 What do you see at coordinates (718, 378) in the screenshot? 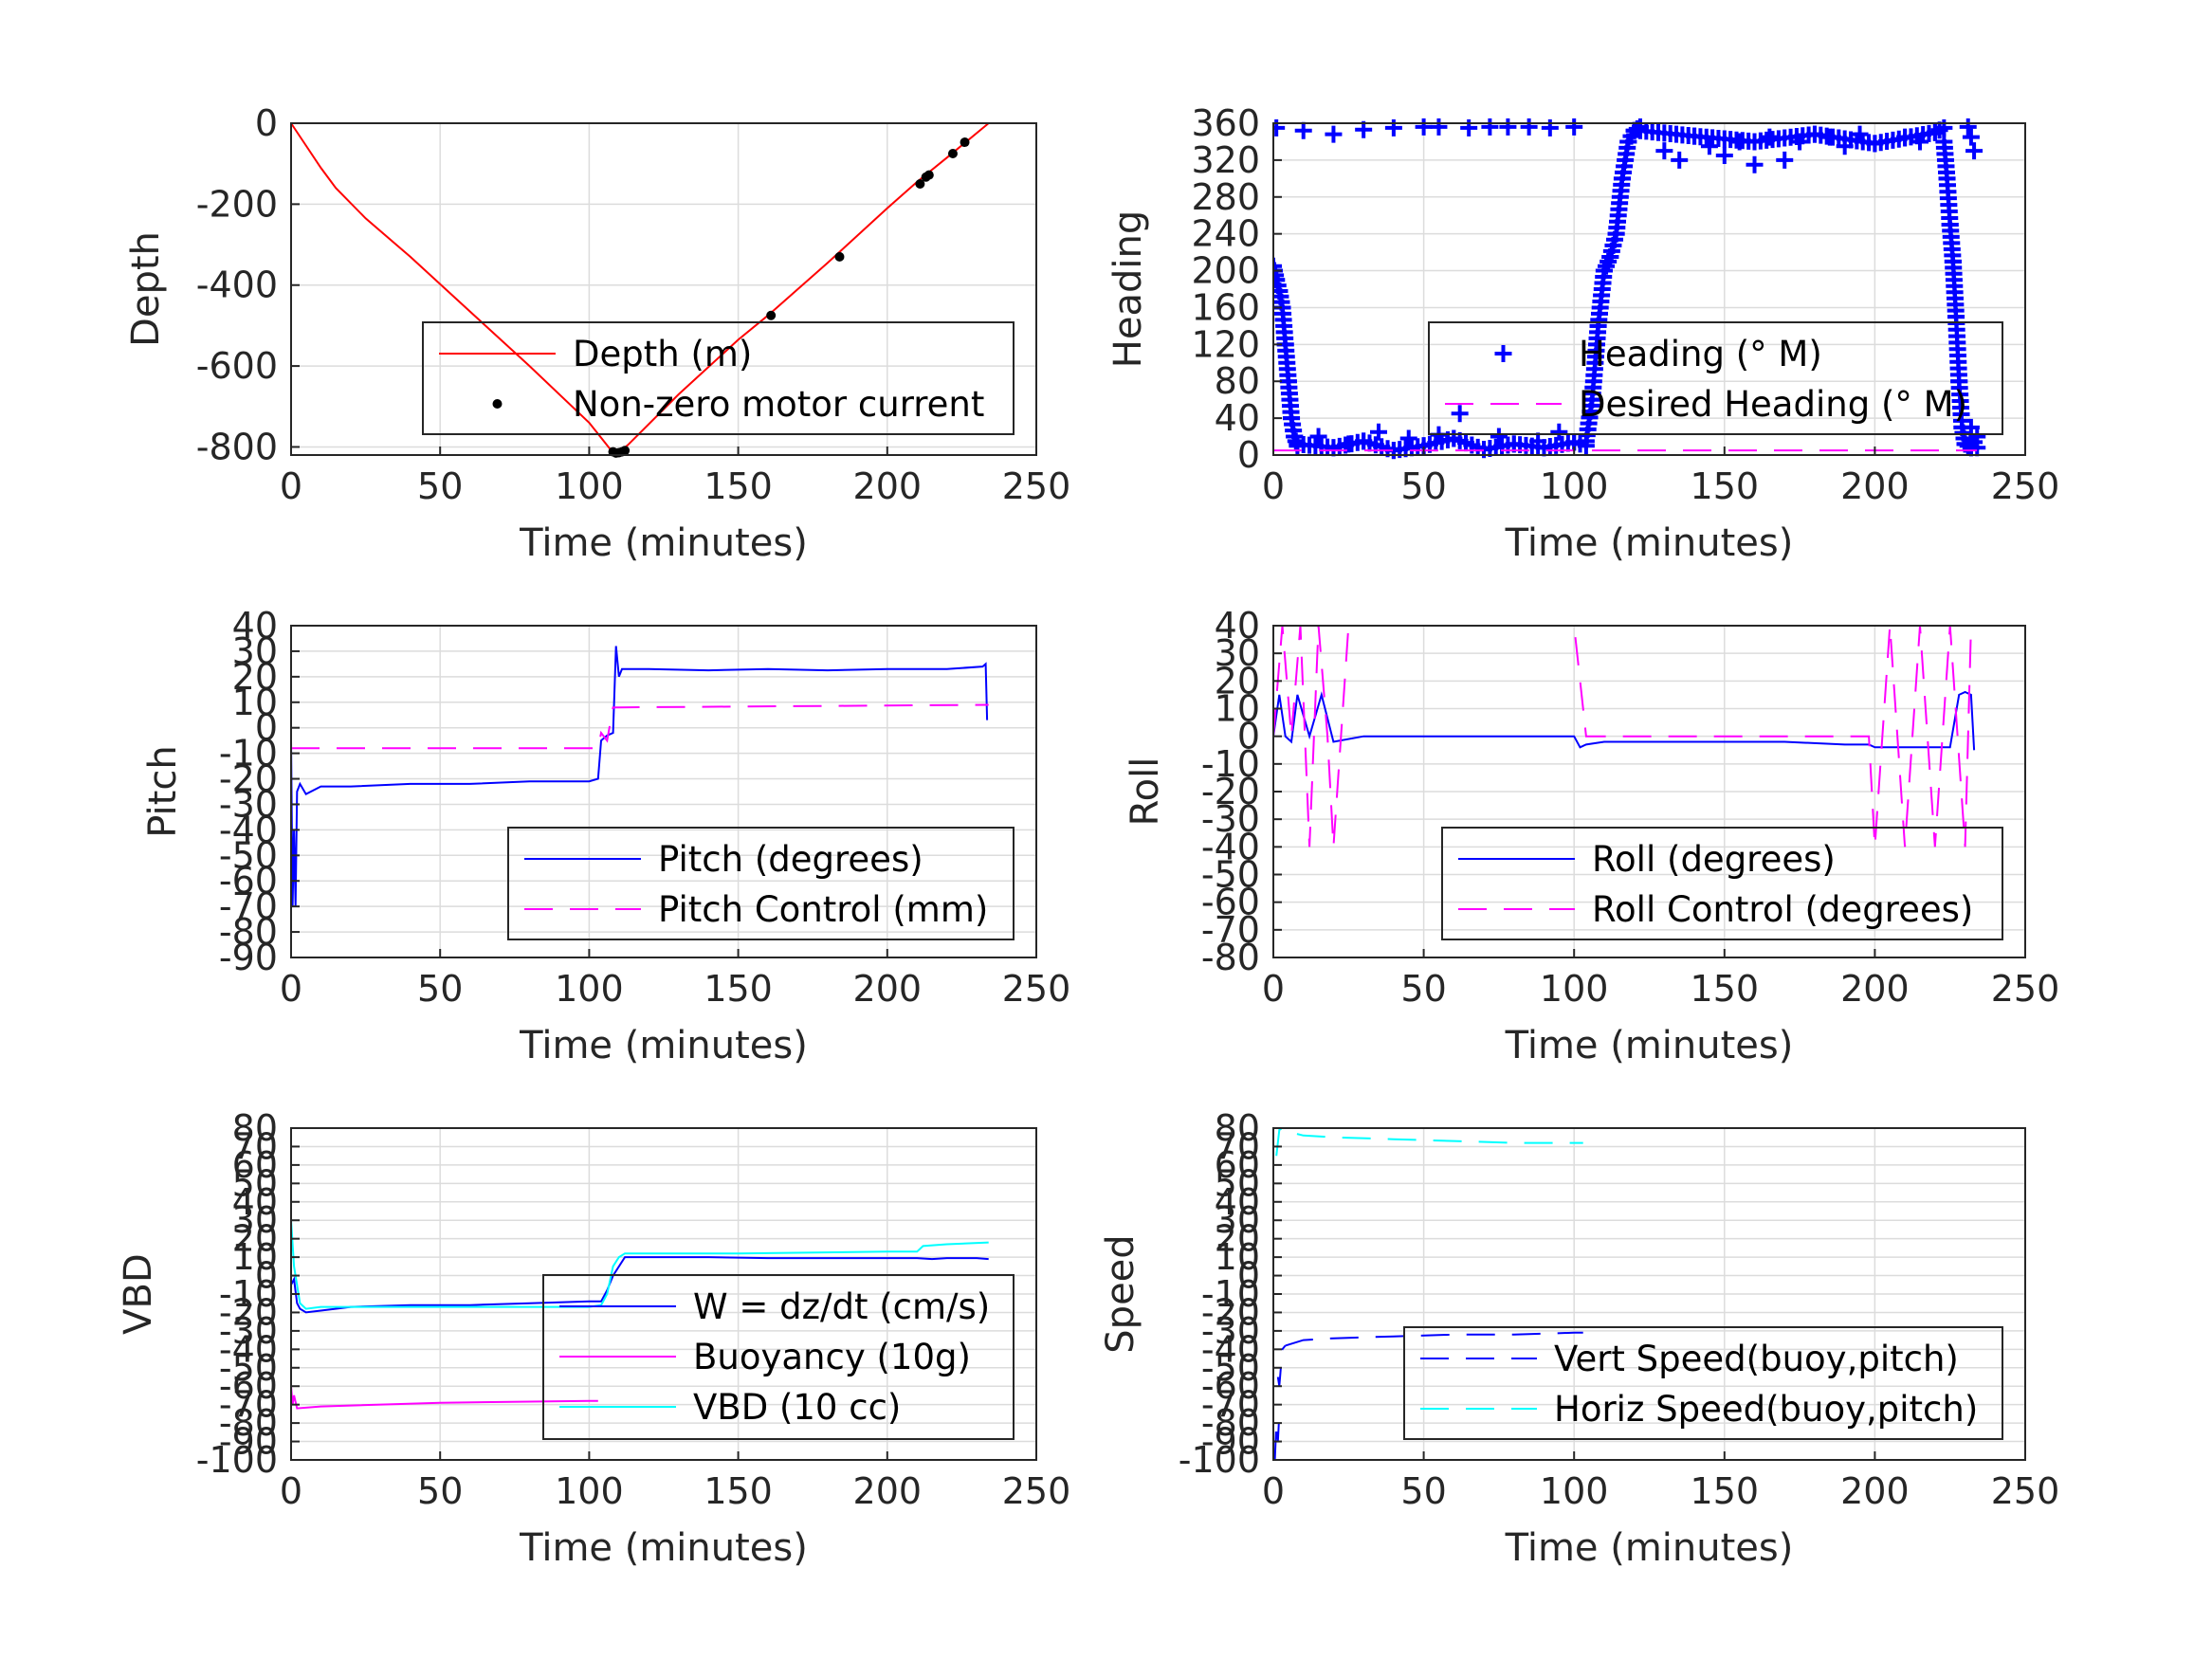
I see `legend: Depth (m) Non-zero motor current` at bounding box center [718, 378].